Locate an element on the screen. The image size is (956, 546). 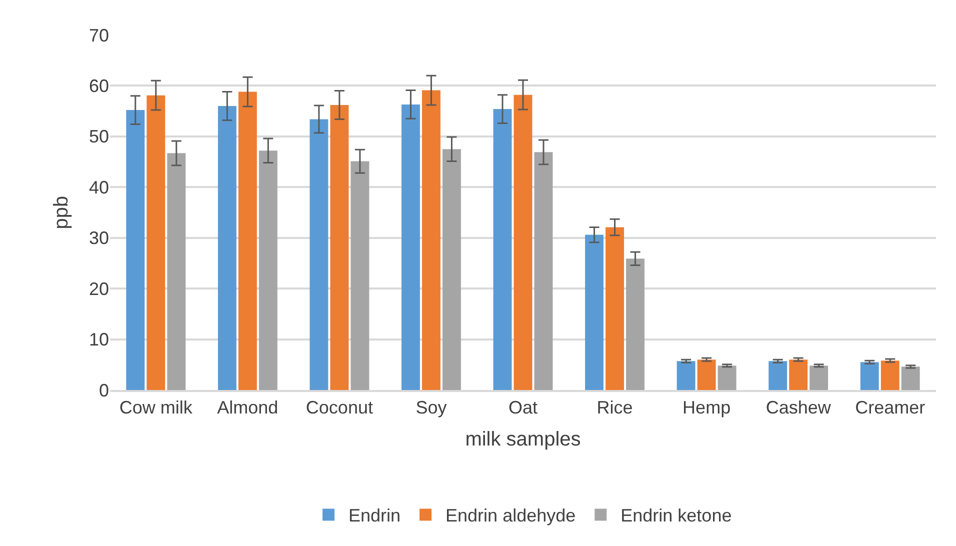
x-tick-label: Oat is located at coordinates (523, 407).